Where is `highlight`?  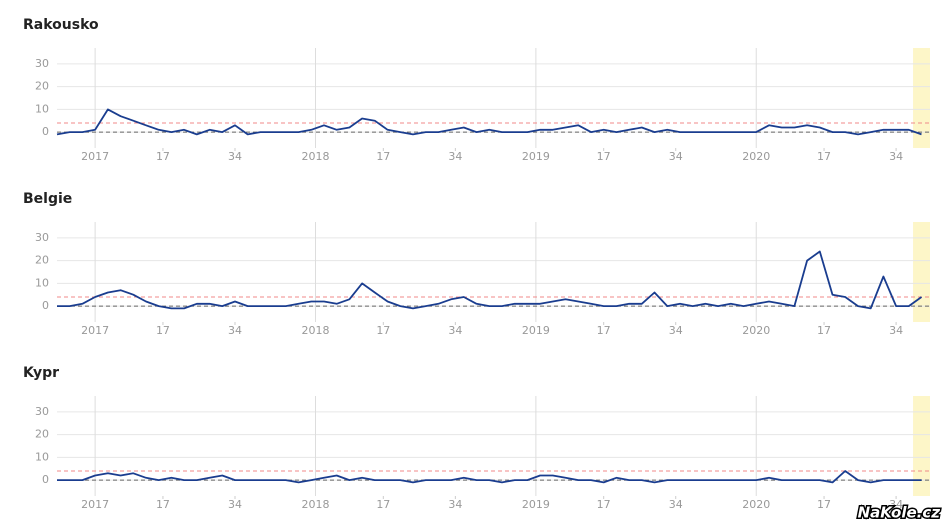 highlight is located at coordinates (921, 272).